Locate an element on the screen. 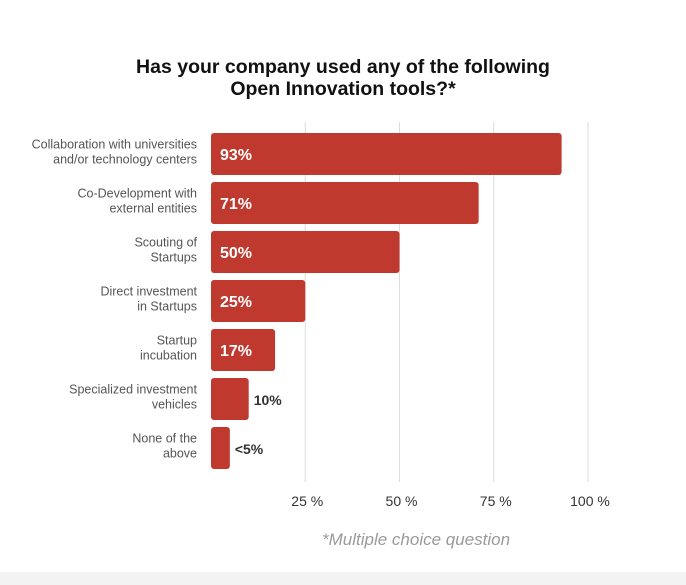 This screenshot has height=585, width=686. bar-value-label-0: 93% is located at coordinates (236, 155).